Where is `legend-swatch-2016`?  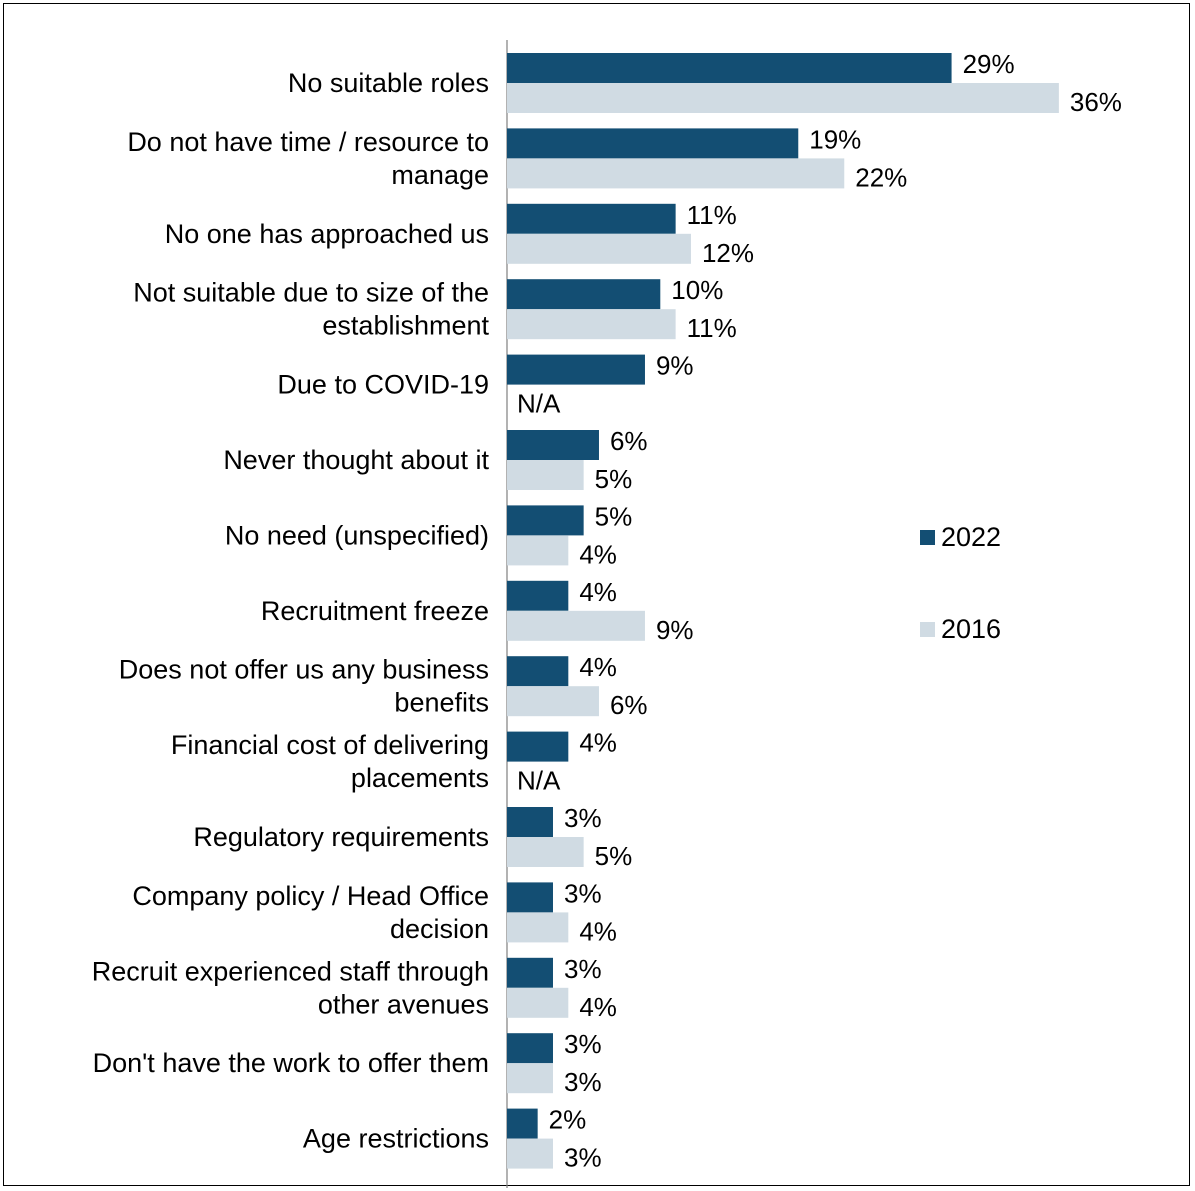 legend-swatch-2016 is located at coordinates (927, 629).